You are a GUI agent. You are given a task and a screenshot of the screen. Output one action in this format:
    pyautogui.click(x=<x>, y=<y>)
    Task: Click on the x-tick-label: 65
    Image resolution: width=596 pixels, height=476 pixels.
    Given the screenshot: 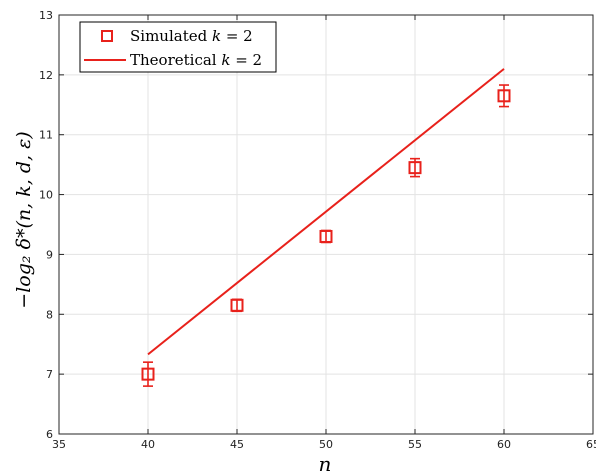 What is the action you would take?
    pyautogui.click(x=591, y=444)
    